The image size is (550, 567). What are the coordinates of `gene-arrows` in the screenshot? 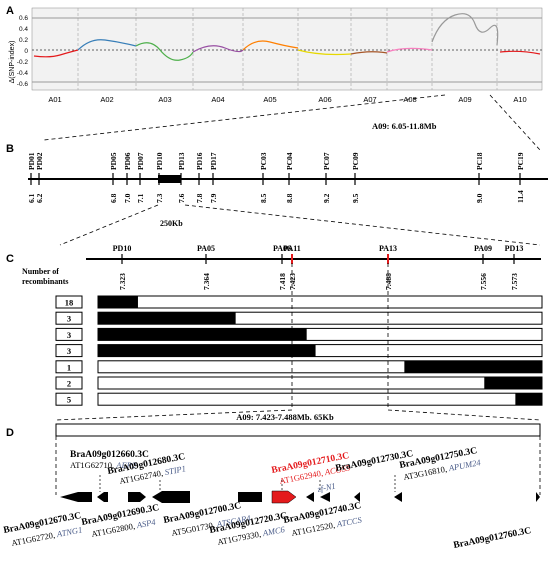 It's located at (300, 497).